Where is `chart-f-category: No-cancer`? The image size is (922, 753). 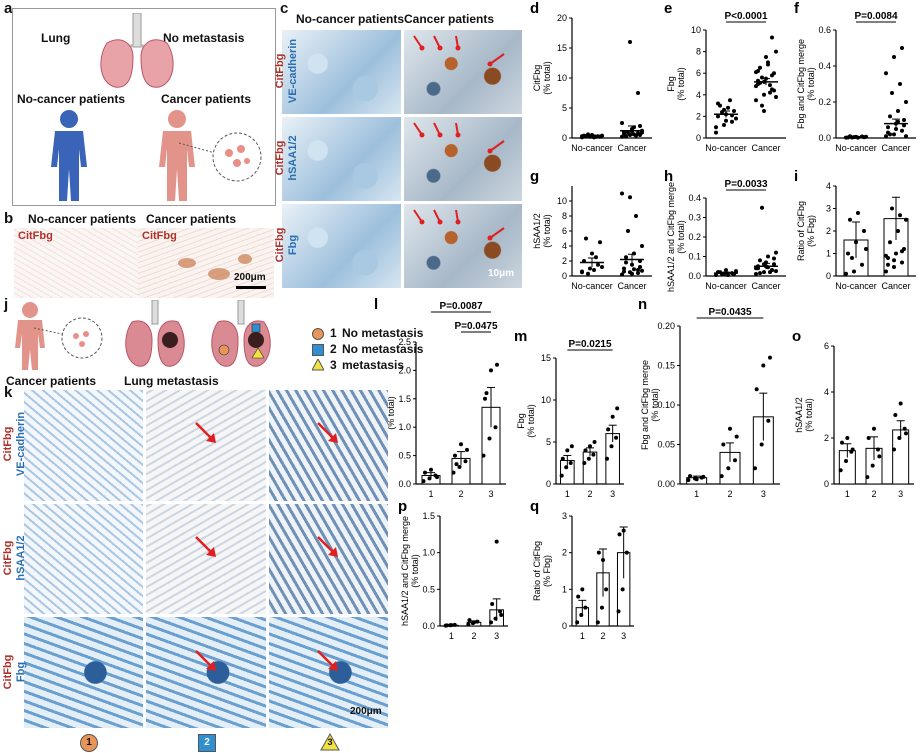 chart-f-category: No-cancer is located at coordinates (856, 148).